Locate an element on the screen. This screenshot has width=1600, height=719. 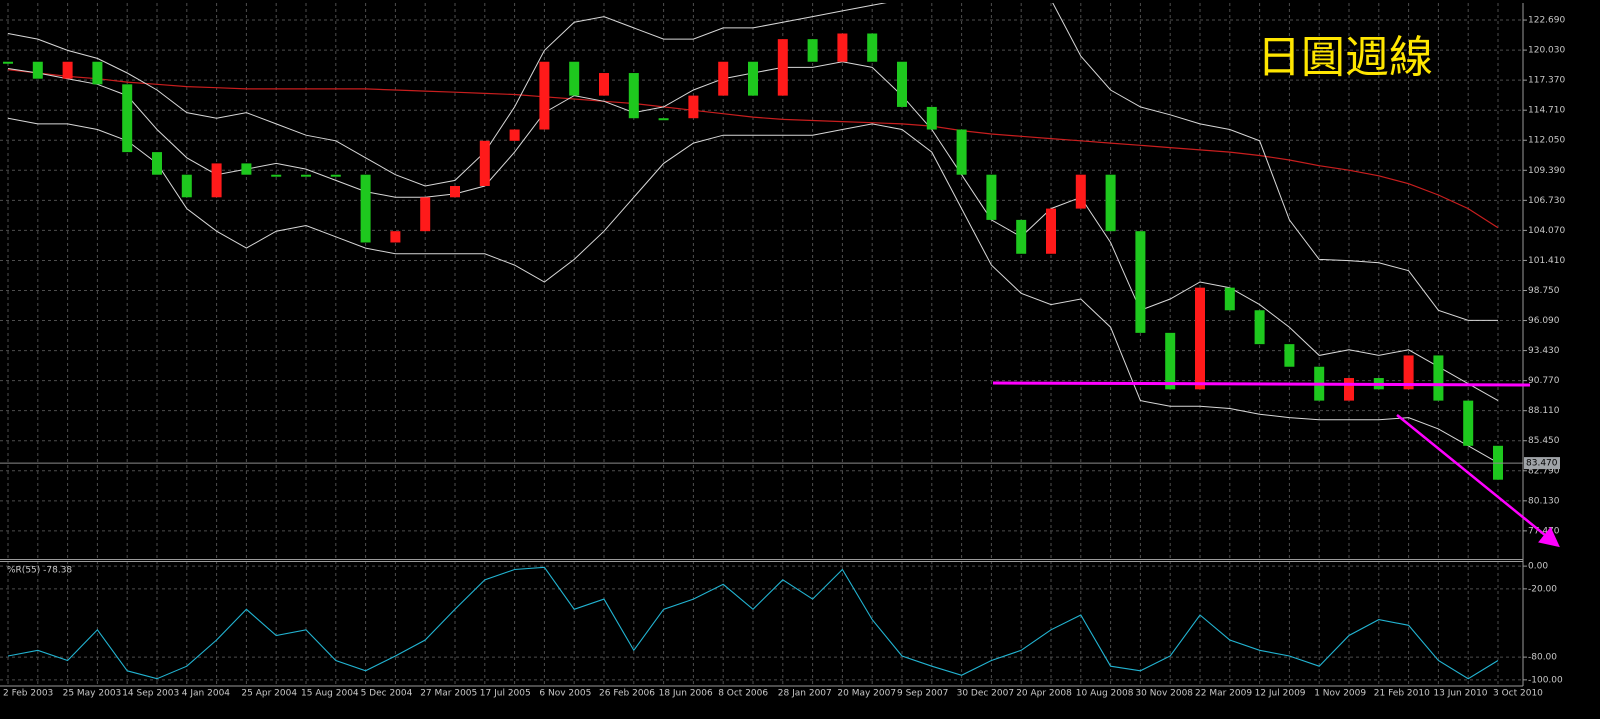
y-tick-label: 106.730 is located at coordinates (1546, 201).